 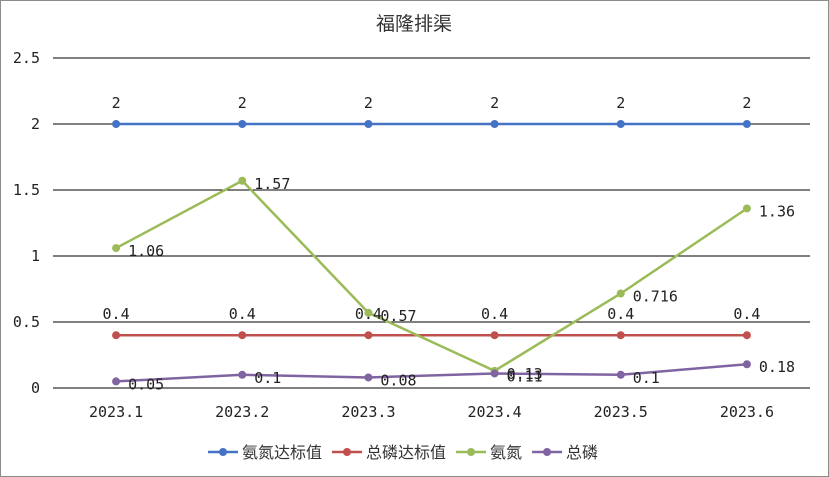 I want to click on legend-label: 总磷达标值, so click(x=406, y=452).